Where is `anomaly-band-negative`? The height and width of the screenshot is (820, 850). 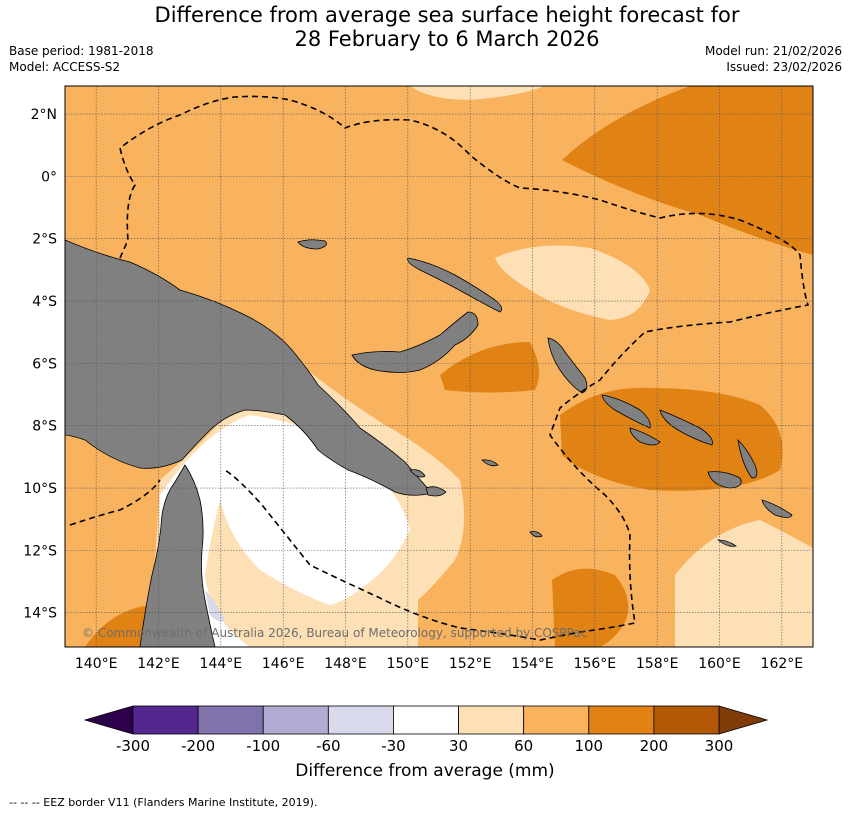
anomaly-band-negative is located at coordinates (215, 606).